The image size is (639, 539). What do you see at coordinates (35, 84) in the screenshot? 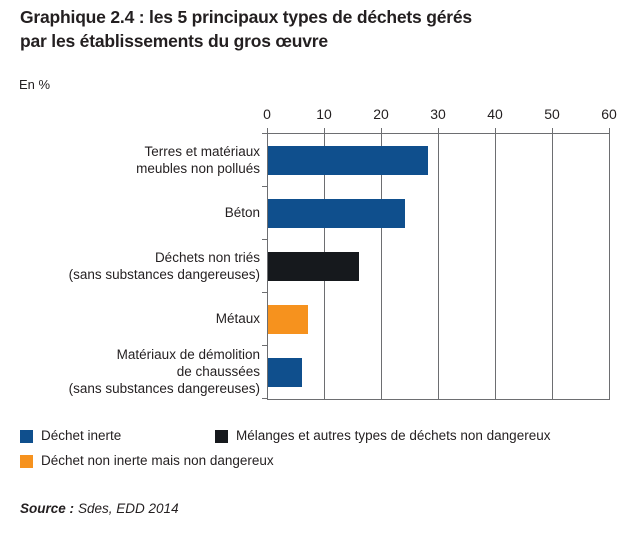
I see `unit-label: En %` at bounding box center [35, 84].